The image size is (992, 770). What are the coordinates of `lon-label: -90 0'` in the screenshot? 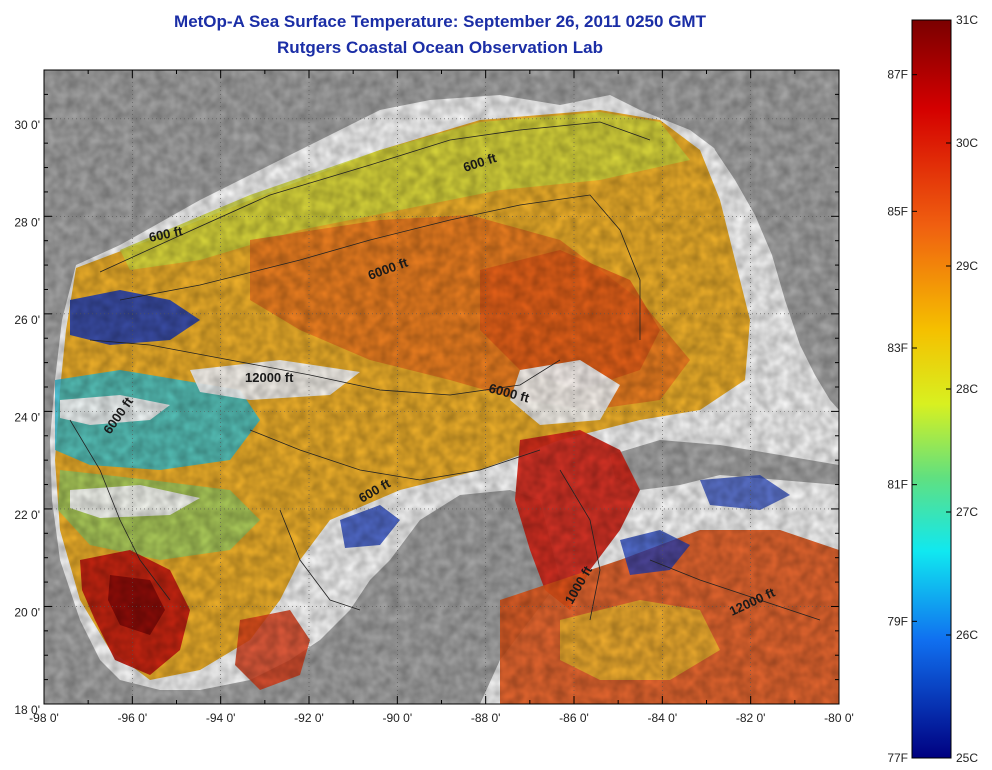 It's located at (398, 718).